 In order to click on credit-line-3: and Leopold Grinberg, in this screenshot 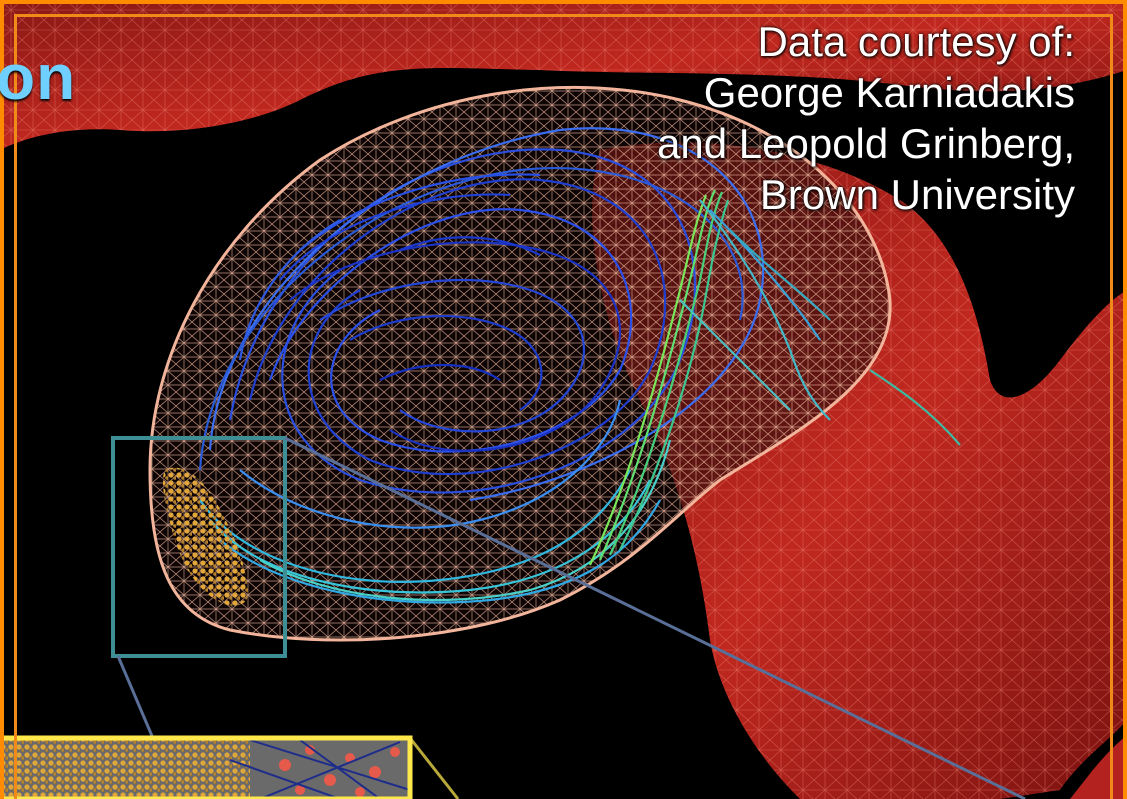, I will do `click(866, 143)`.